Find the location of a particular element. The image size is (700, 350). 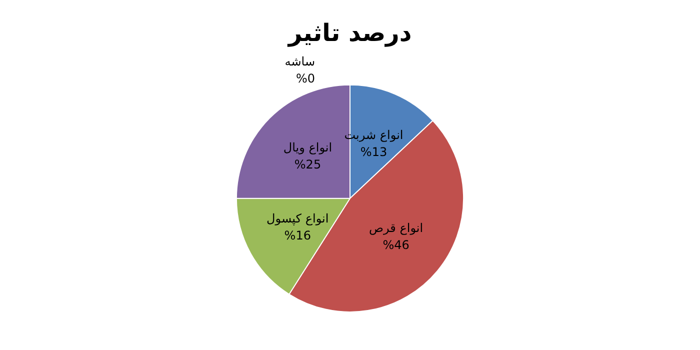

text: %0 is located at coordinates (305, 78).